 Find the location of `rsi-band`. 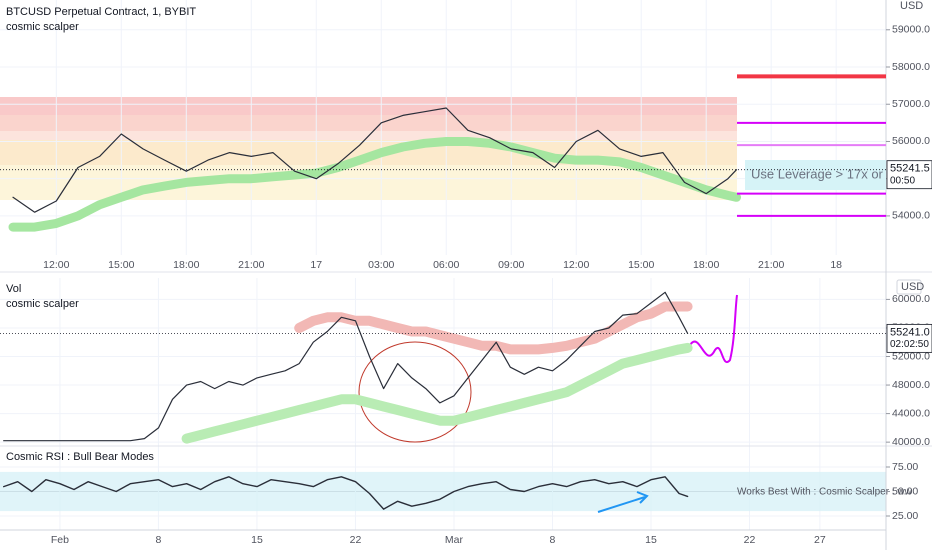

rsi-band is located at coordinates (443, 491).